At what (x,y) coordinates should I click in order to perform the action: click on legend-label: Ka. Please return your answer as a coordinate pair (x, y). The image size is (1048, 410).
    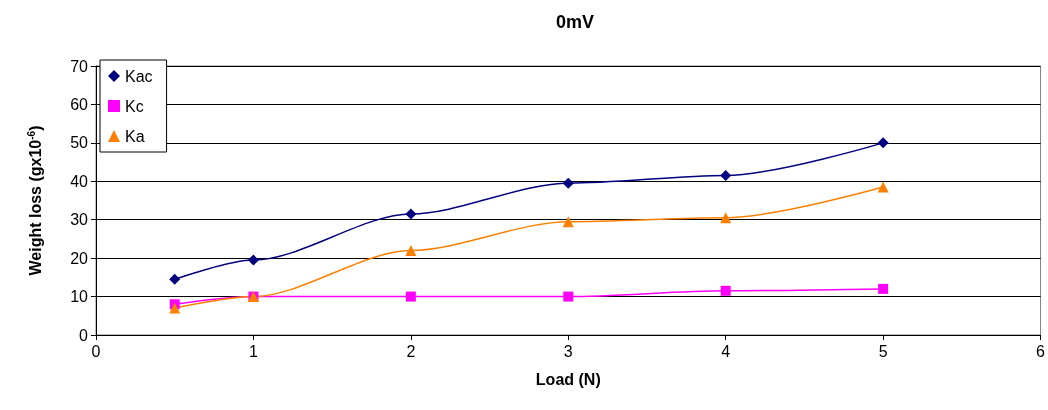
    Looking at the image, I should click on (135, 136).